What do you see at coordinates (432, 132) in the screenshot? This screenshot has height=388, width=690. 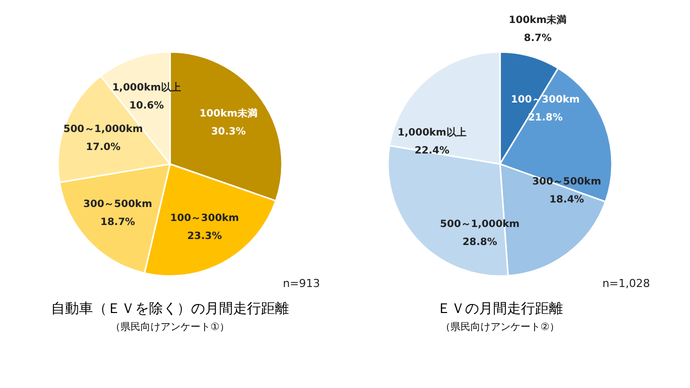 I see `slice-label: 1,000km以上` at bounding box center [432, 132].